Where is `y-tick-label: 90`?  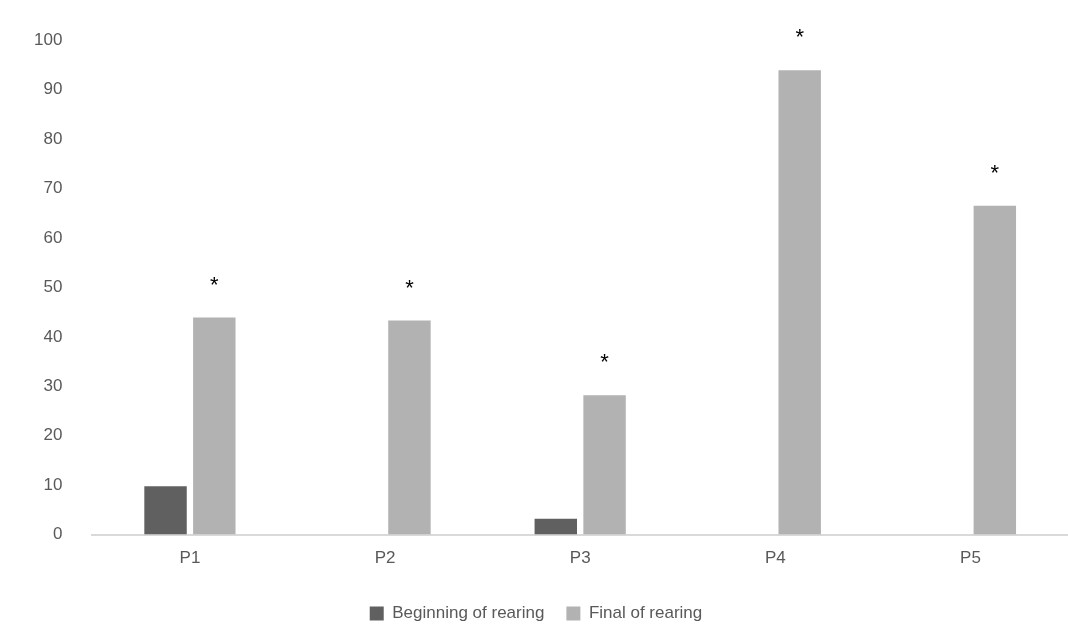
y-tick-label: 90 is located at coordinates (53, 89).